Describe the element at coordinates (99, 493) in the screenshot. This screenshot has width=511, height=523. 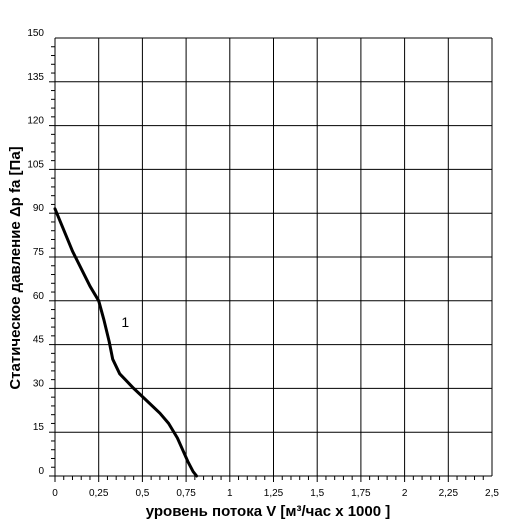
I see `x-tick-label: 0,25` at that location.